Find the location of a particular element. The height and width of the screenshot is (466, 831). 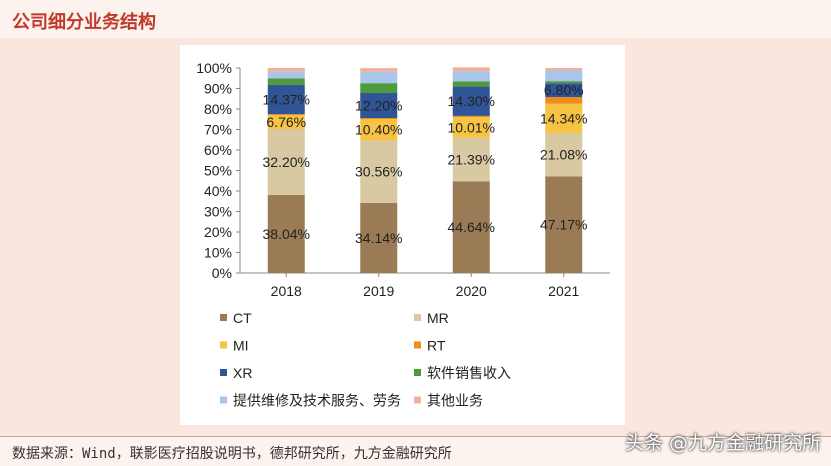

data-label: 10.01% is located at coordinates (471, 127).